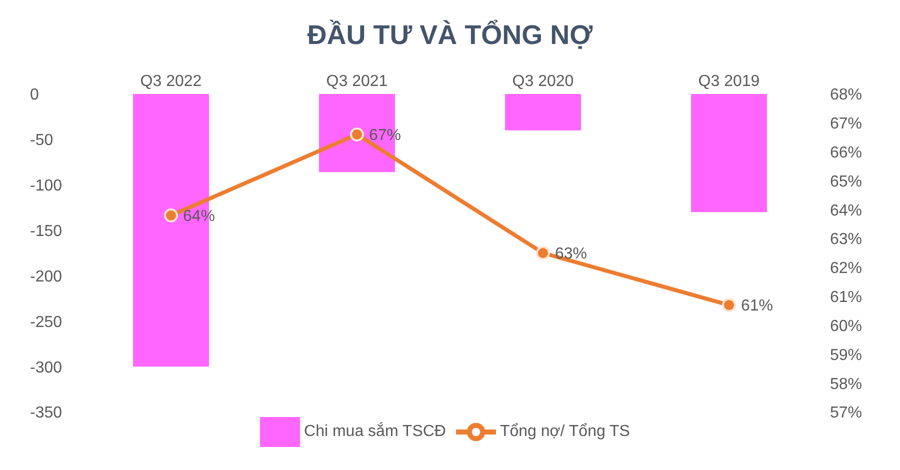 The width and height of the screenshot is (900, 470). What do you see at coordinates (171, 81) in the screenshot?
I see `x-tick-label: Q3 2022` at bounding box center [171, 81].